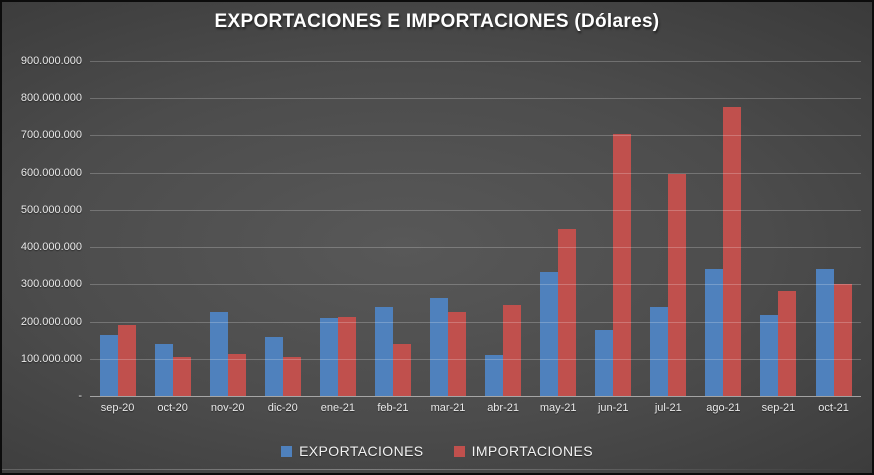  What do you see at coordinates (532, 451) in the screenshot?
I see `legend-label-importaciones: IMPORTACIONES` at bounding box center [532, 451].